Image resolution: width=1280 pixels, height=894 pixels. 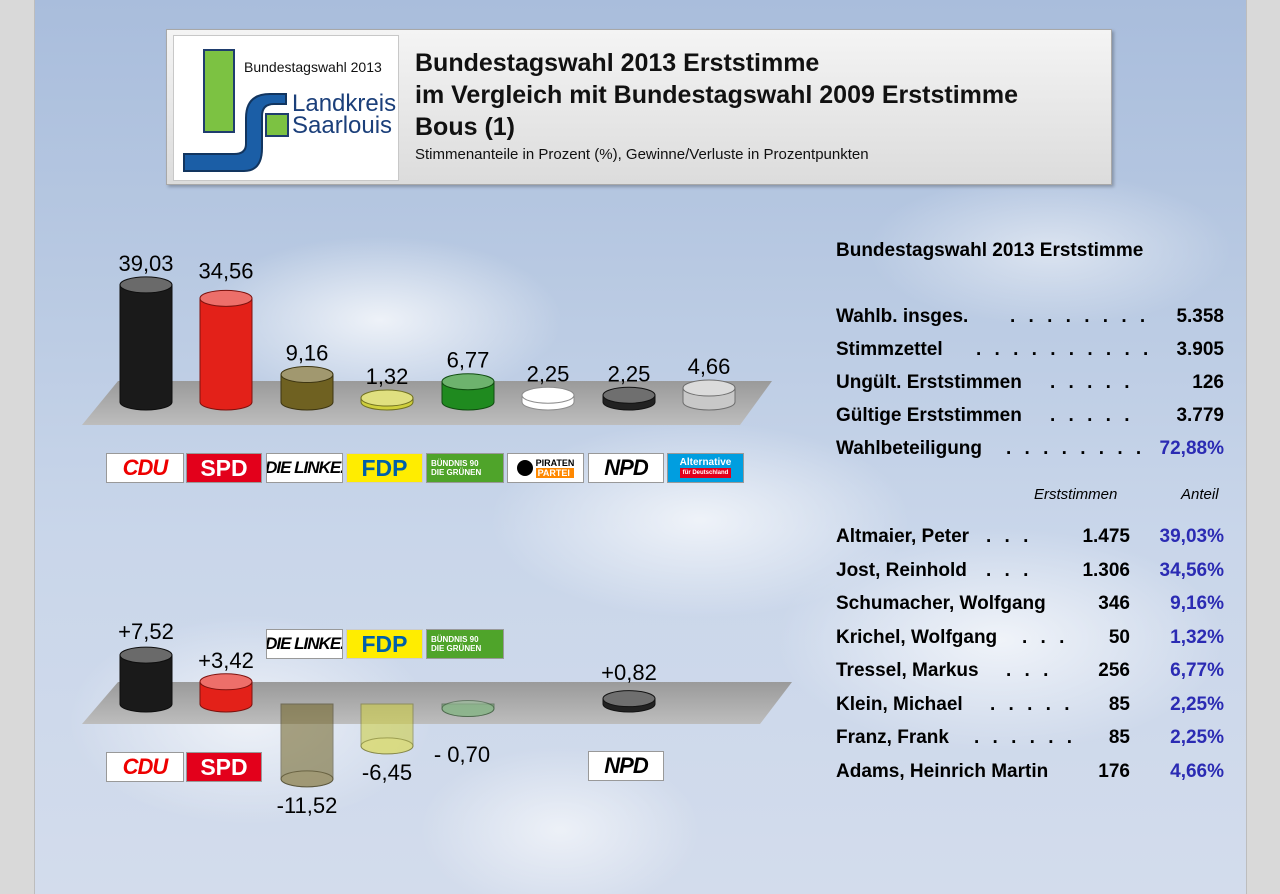 I want to click on bar-npd, so click(x=629, y=398).